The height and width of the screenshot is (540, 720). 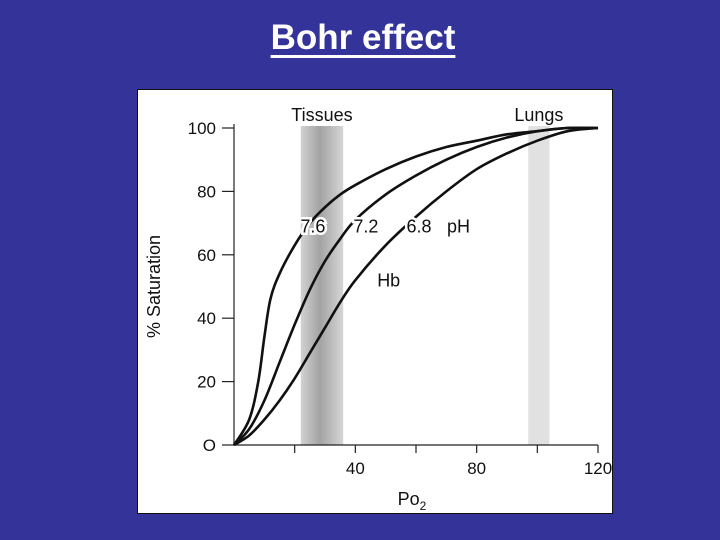 What do you see at coordinates (206, 382) in the screenshot?
I see `y-tick-label: 20` at bounding box center [206, 382].